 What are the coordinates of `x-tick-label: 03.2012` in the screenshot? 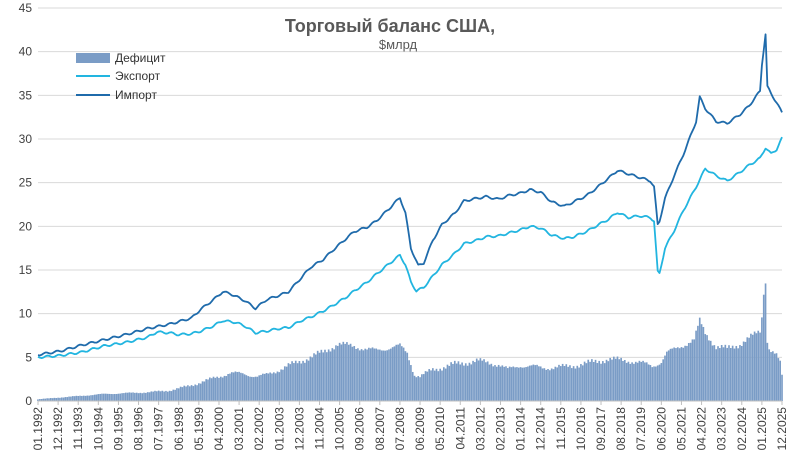 It's located at (480, 429).